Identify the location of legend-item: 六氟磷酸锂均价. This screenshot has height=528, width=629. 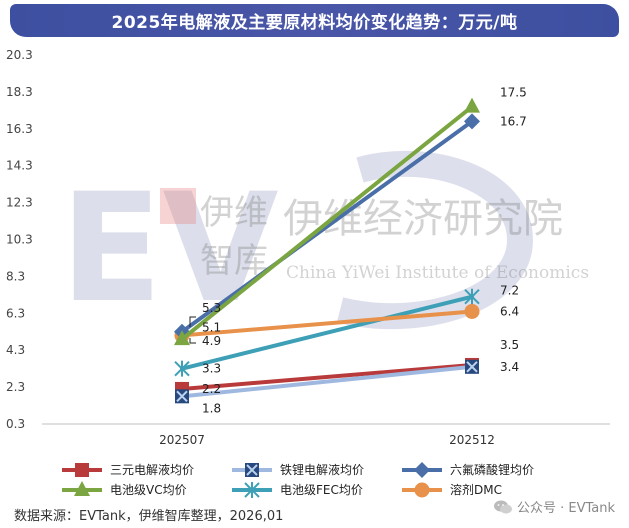
(468, 470).